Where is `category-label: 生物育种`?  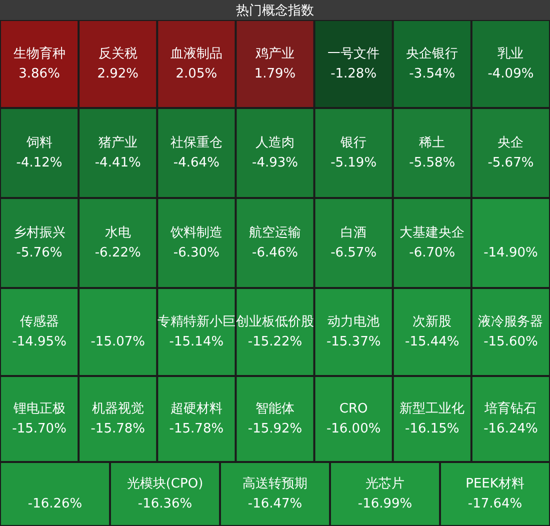 category-label: 生物育种 is located at coordinates (39, 53).